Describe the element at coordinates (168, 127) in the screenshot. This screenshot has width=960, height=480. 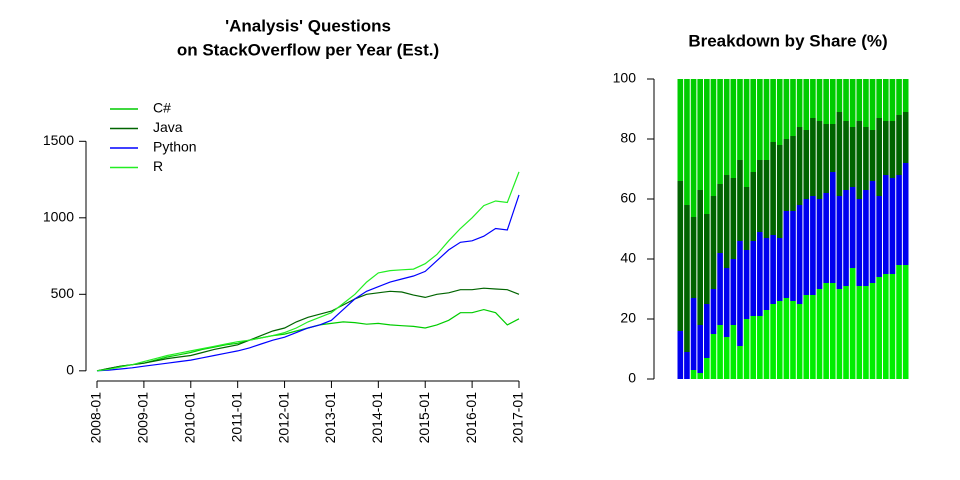
I see `legend-label: Java` at that location.